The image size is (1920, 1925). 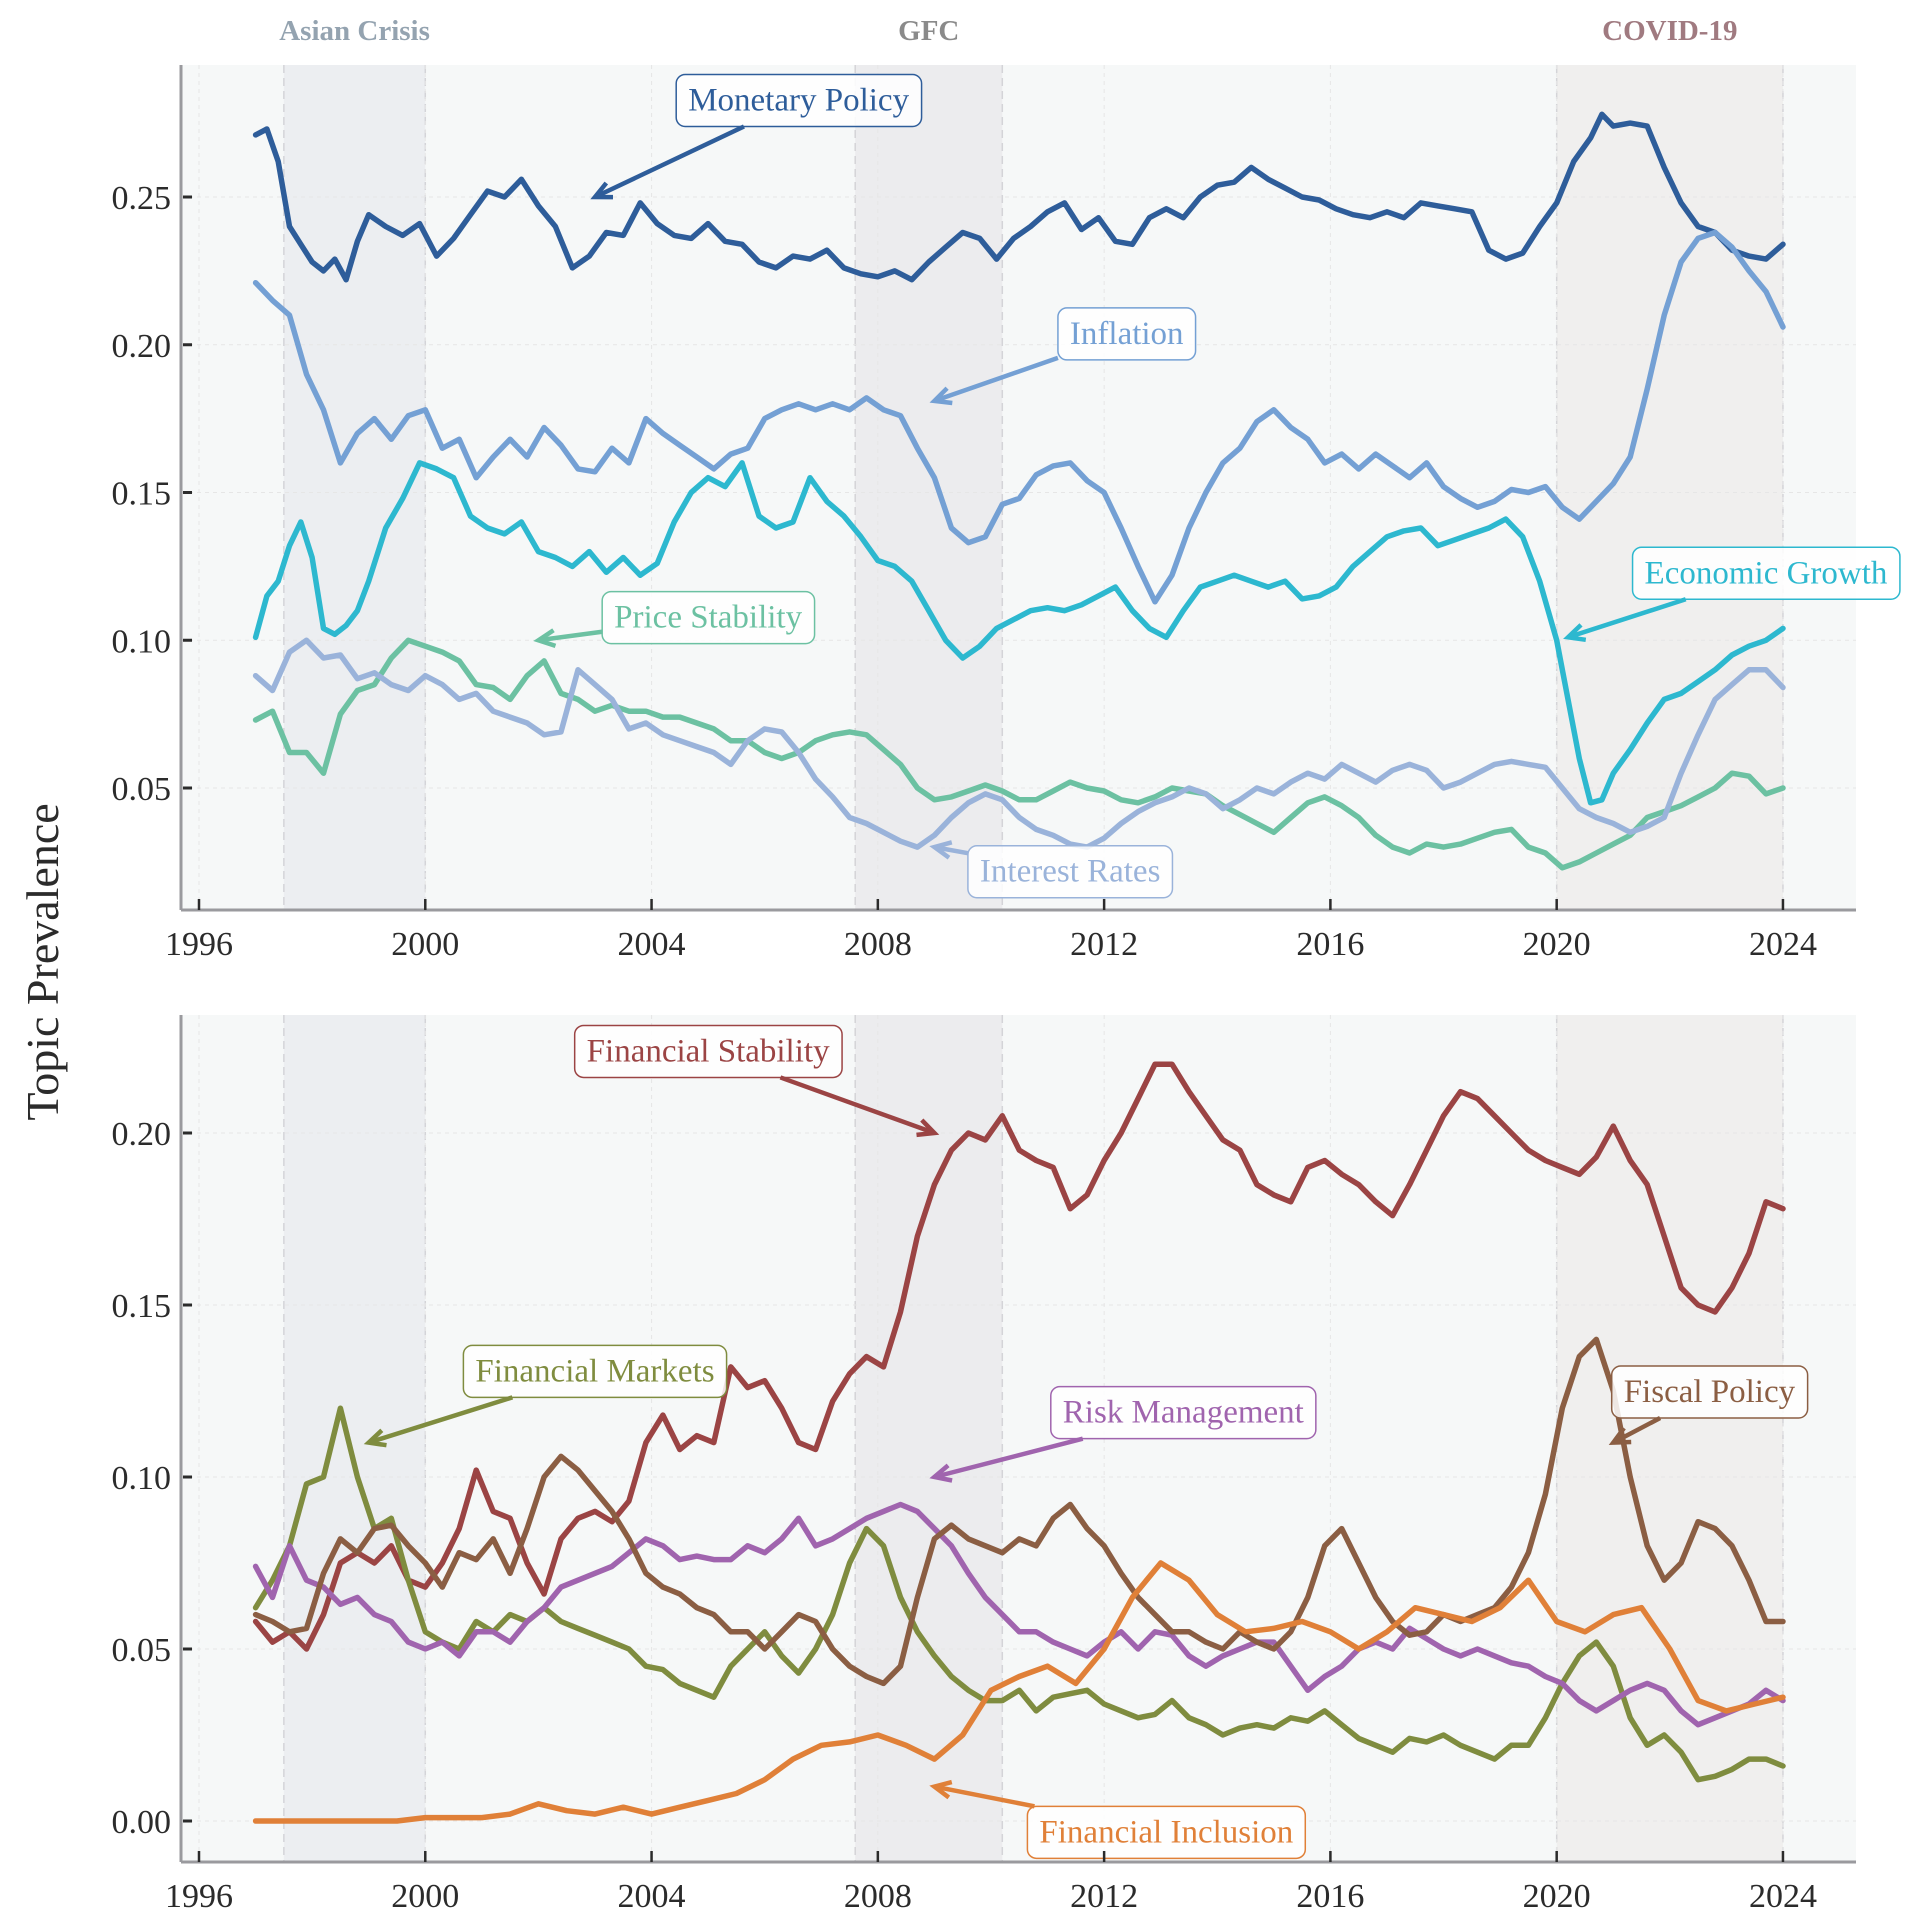 I want to click on series-line-financial-inclusion, so click(x=1019, y=1692).